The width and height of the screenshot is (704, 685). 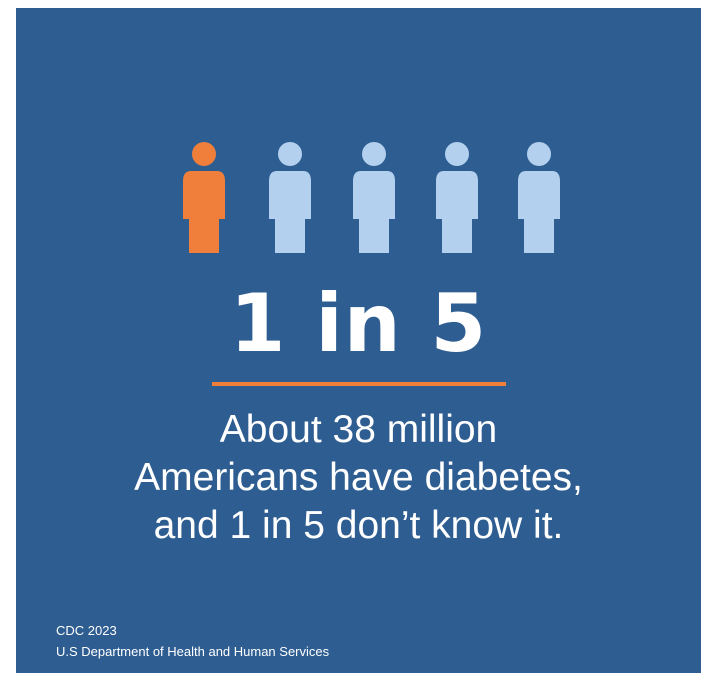 What do you see at coordinates (86, 630) in the screenshot?
I see `source-line: CDC 2023` at bounding box center [86, 630].